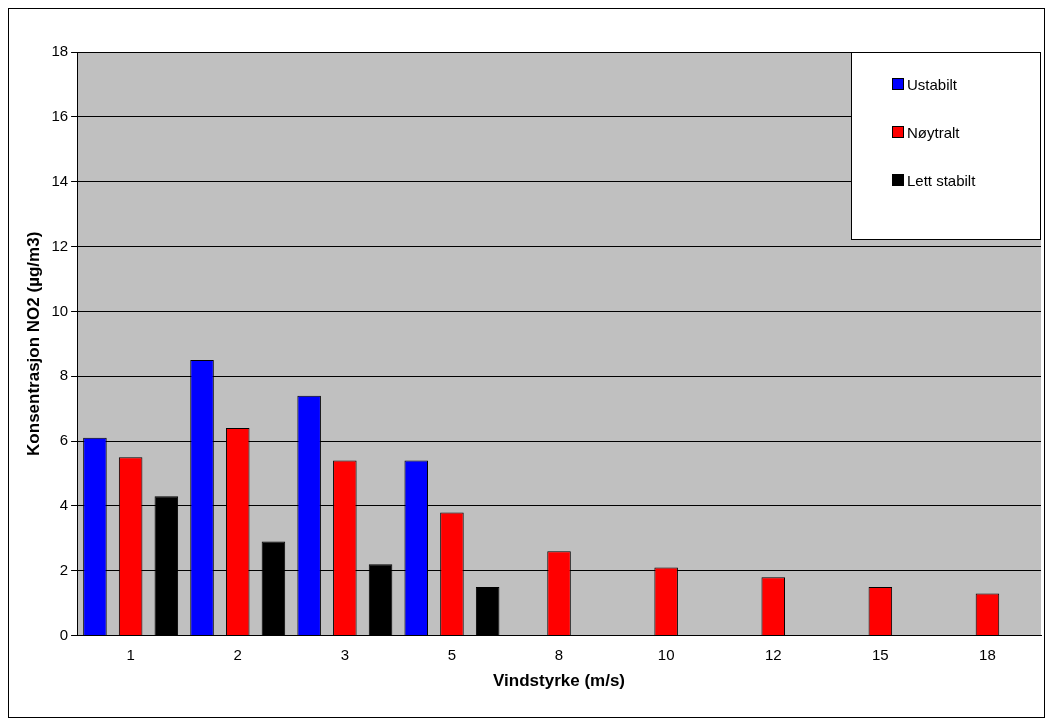 The width and height of the screenshot is (1051, 726). What do you see at coordinates (237, 654) in the screenshot?
I see `x-tick-label: 2` at bounding box center [237, 654].